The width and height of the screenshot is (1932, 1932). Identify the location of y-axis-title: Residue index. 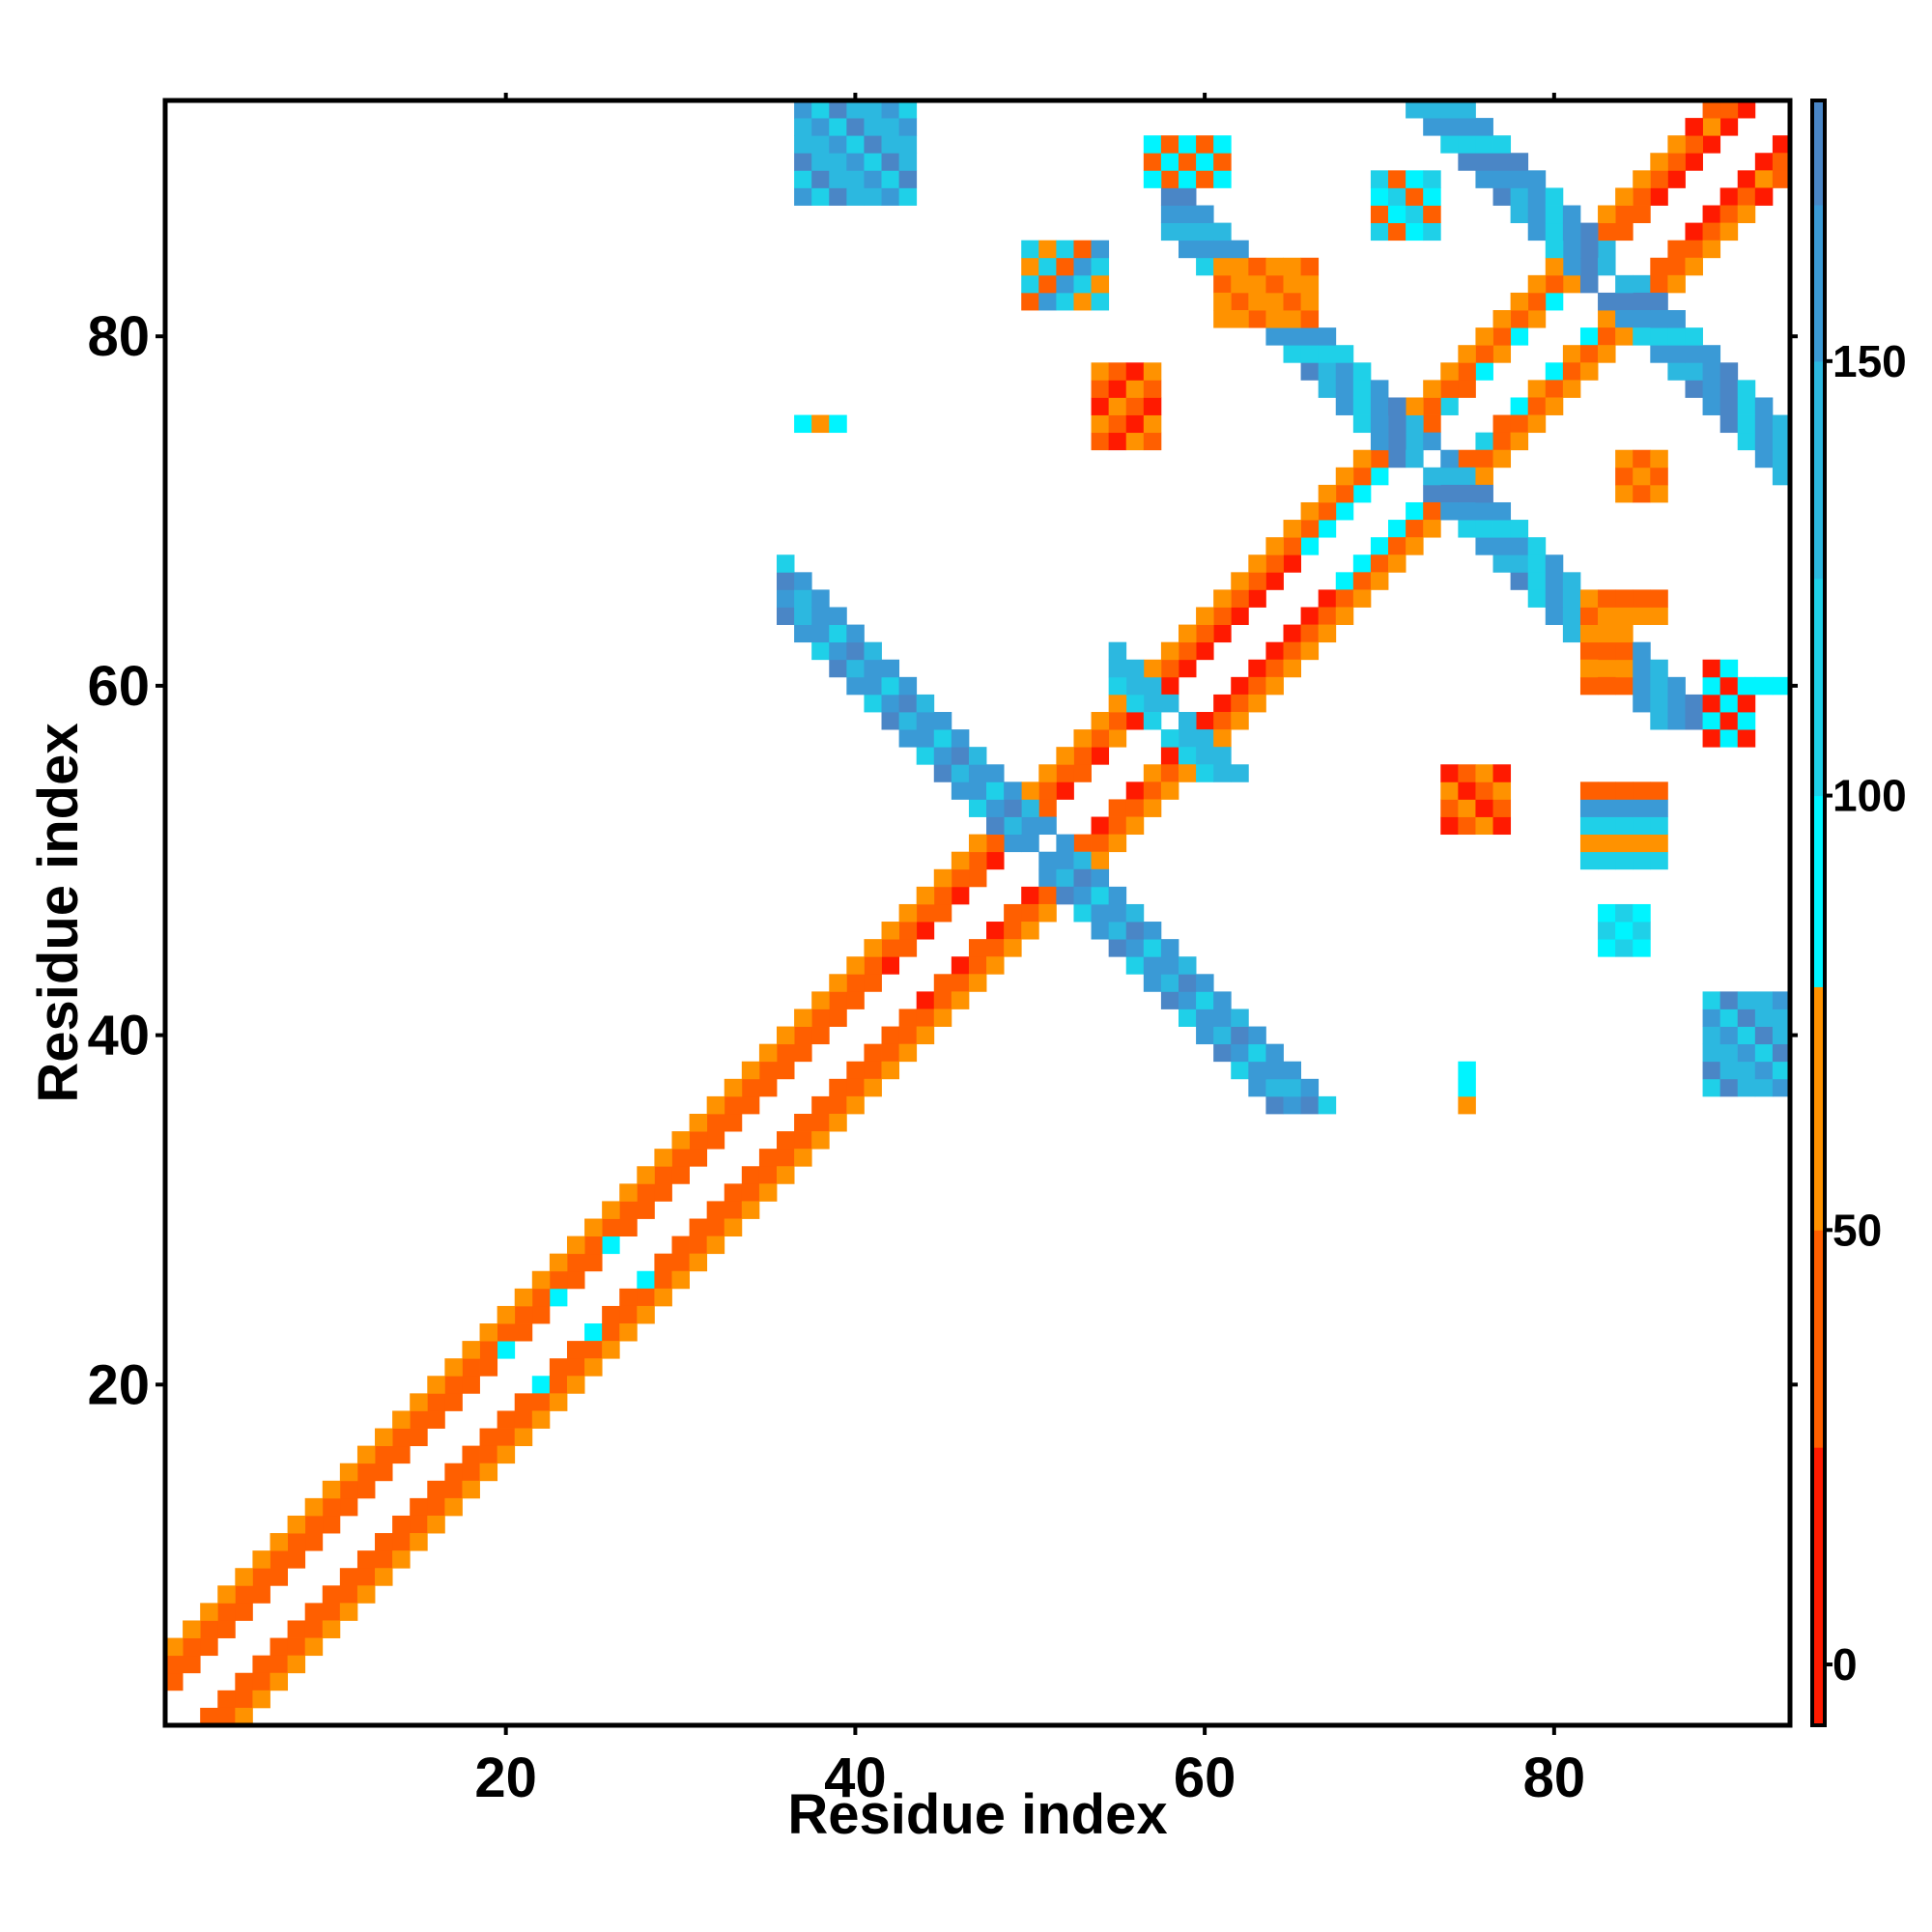
(58, 912).